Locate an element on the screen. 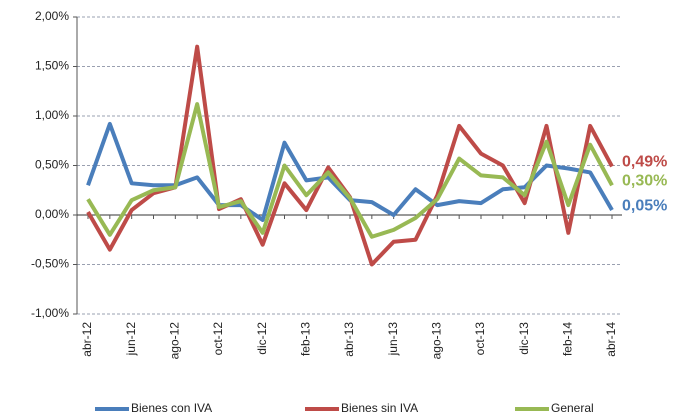 This screenshot has width=686, height=417. y-tick-label: -1,00% is located at coordinates (50, 313).